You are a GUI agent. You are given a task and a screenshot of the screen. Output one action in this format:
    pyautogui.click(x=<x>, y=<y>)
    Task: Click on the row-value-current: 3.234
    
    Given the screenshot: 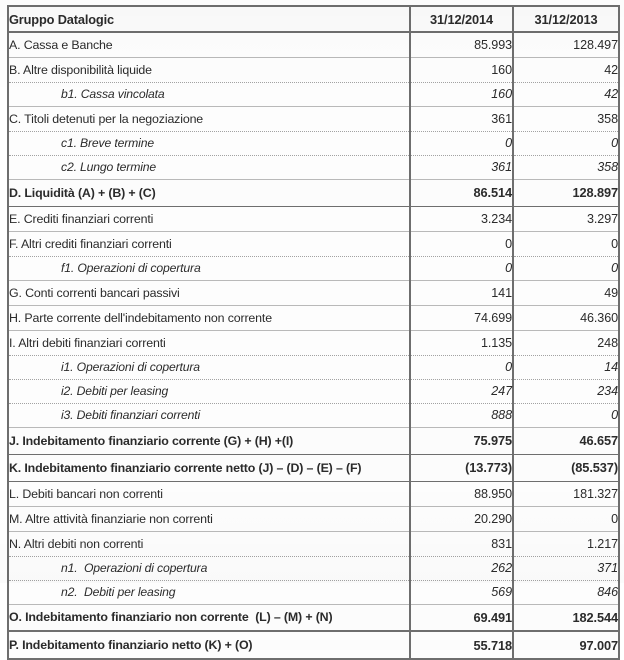 What is the action you would take?
    pyautogui.click(x=461, y=219)
    